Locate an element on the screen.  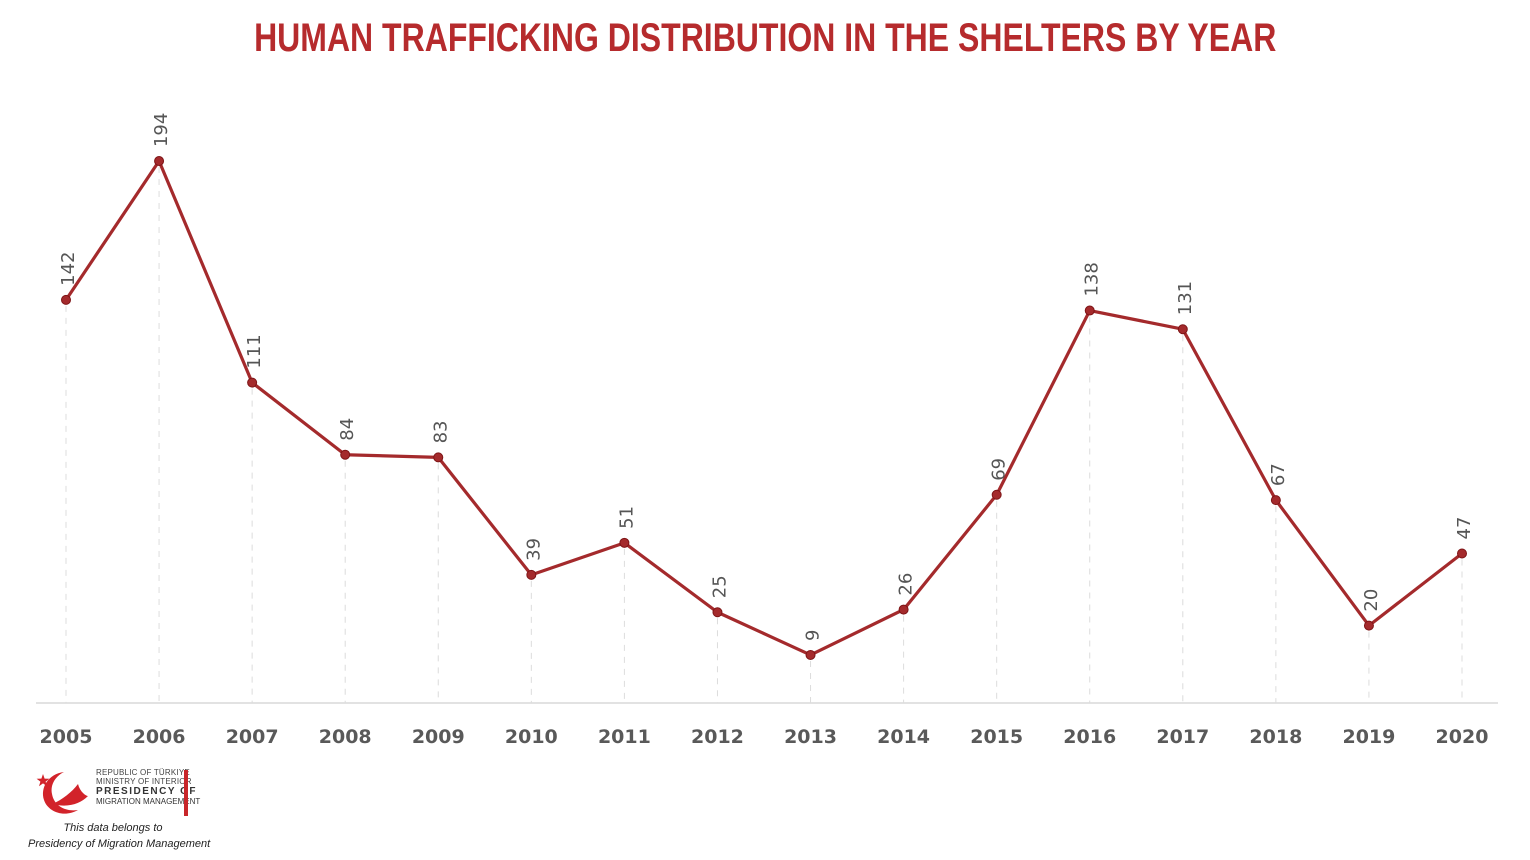
data-label-2013: 9 is located at coordinates (813, 635).